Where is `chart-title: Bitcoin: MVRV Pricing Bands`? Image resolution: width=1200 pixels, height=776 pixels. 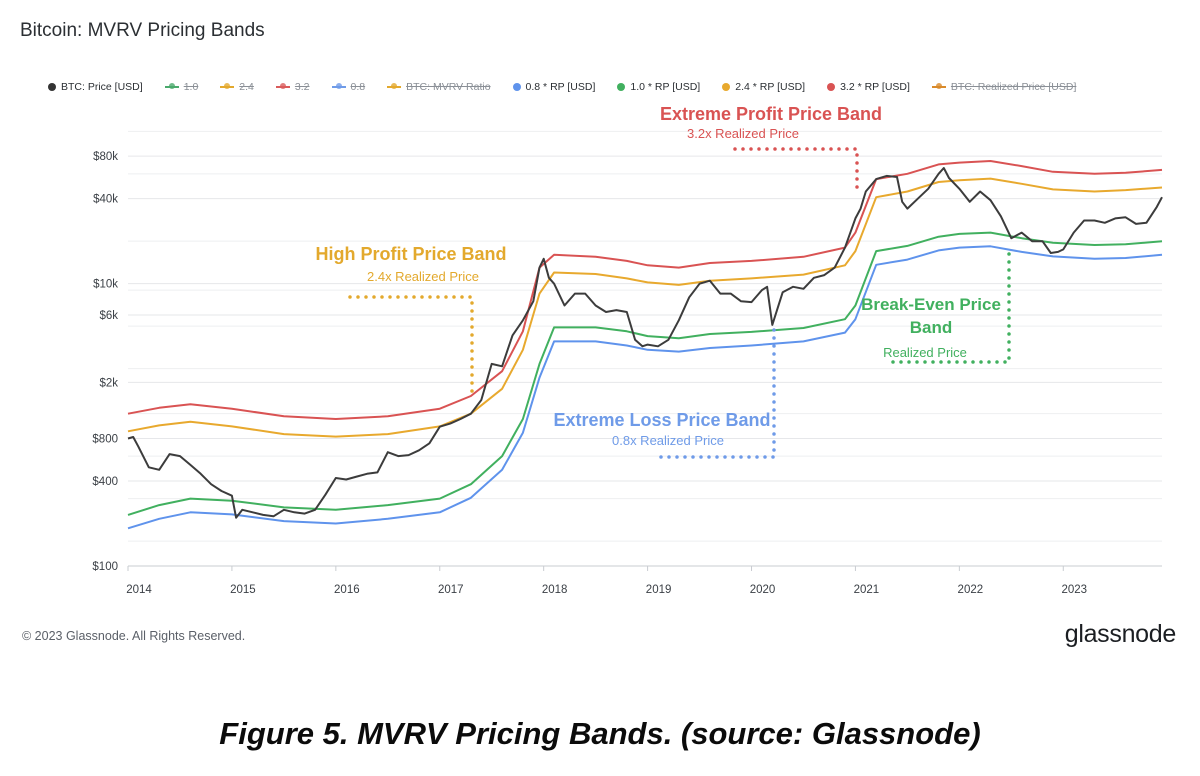 chart-title: Bitcoin: MVRV Pricing Bands is located at coordinates (142, 30).